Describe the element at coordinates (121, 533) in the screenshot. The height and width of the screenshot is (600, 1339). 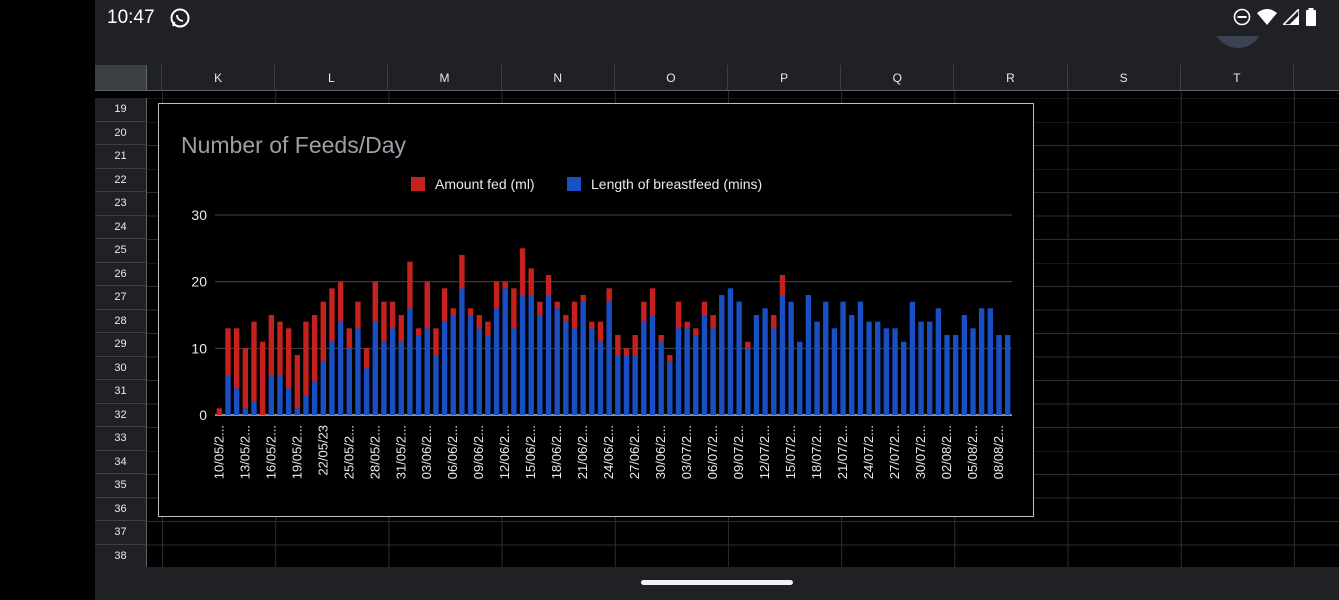
I see `row-header-37: 37` at that location.